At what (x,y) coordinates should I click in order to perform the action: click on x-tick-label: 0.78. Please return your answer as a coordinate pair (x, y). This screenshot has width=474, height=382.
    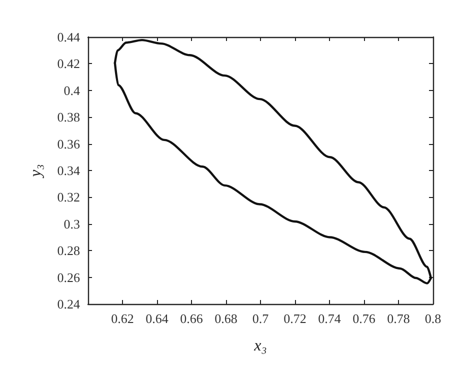
    Looking at the image, I should click on (398, 318).